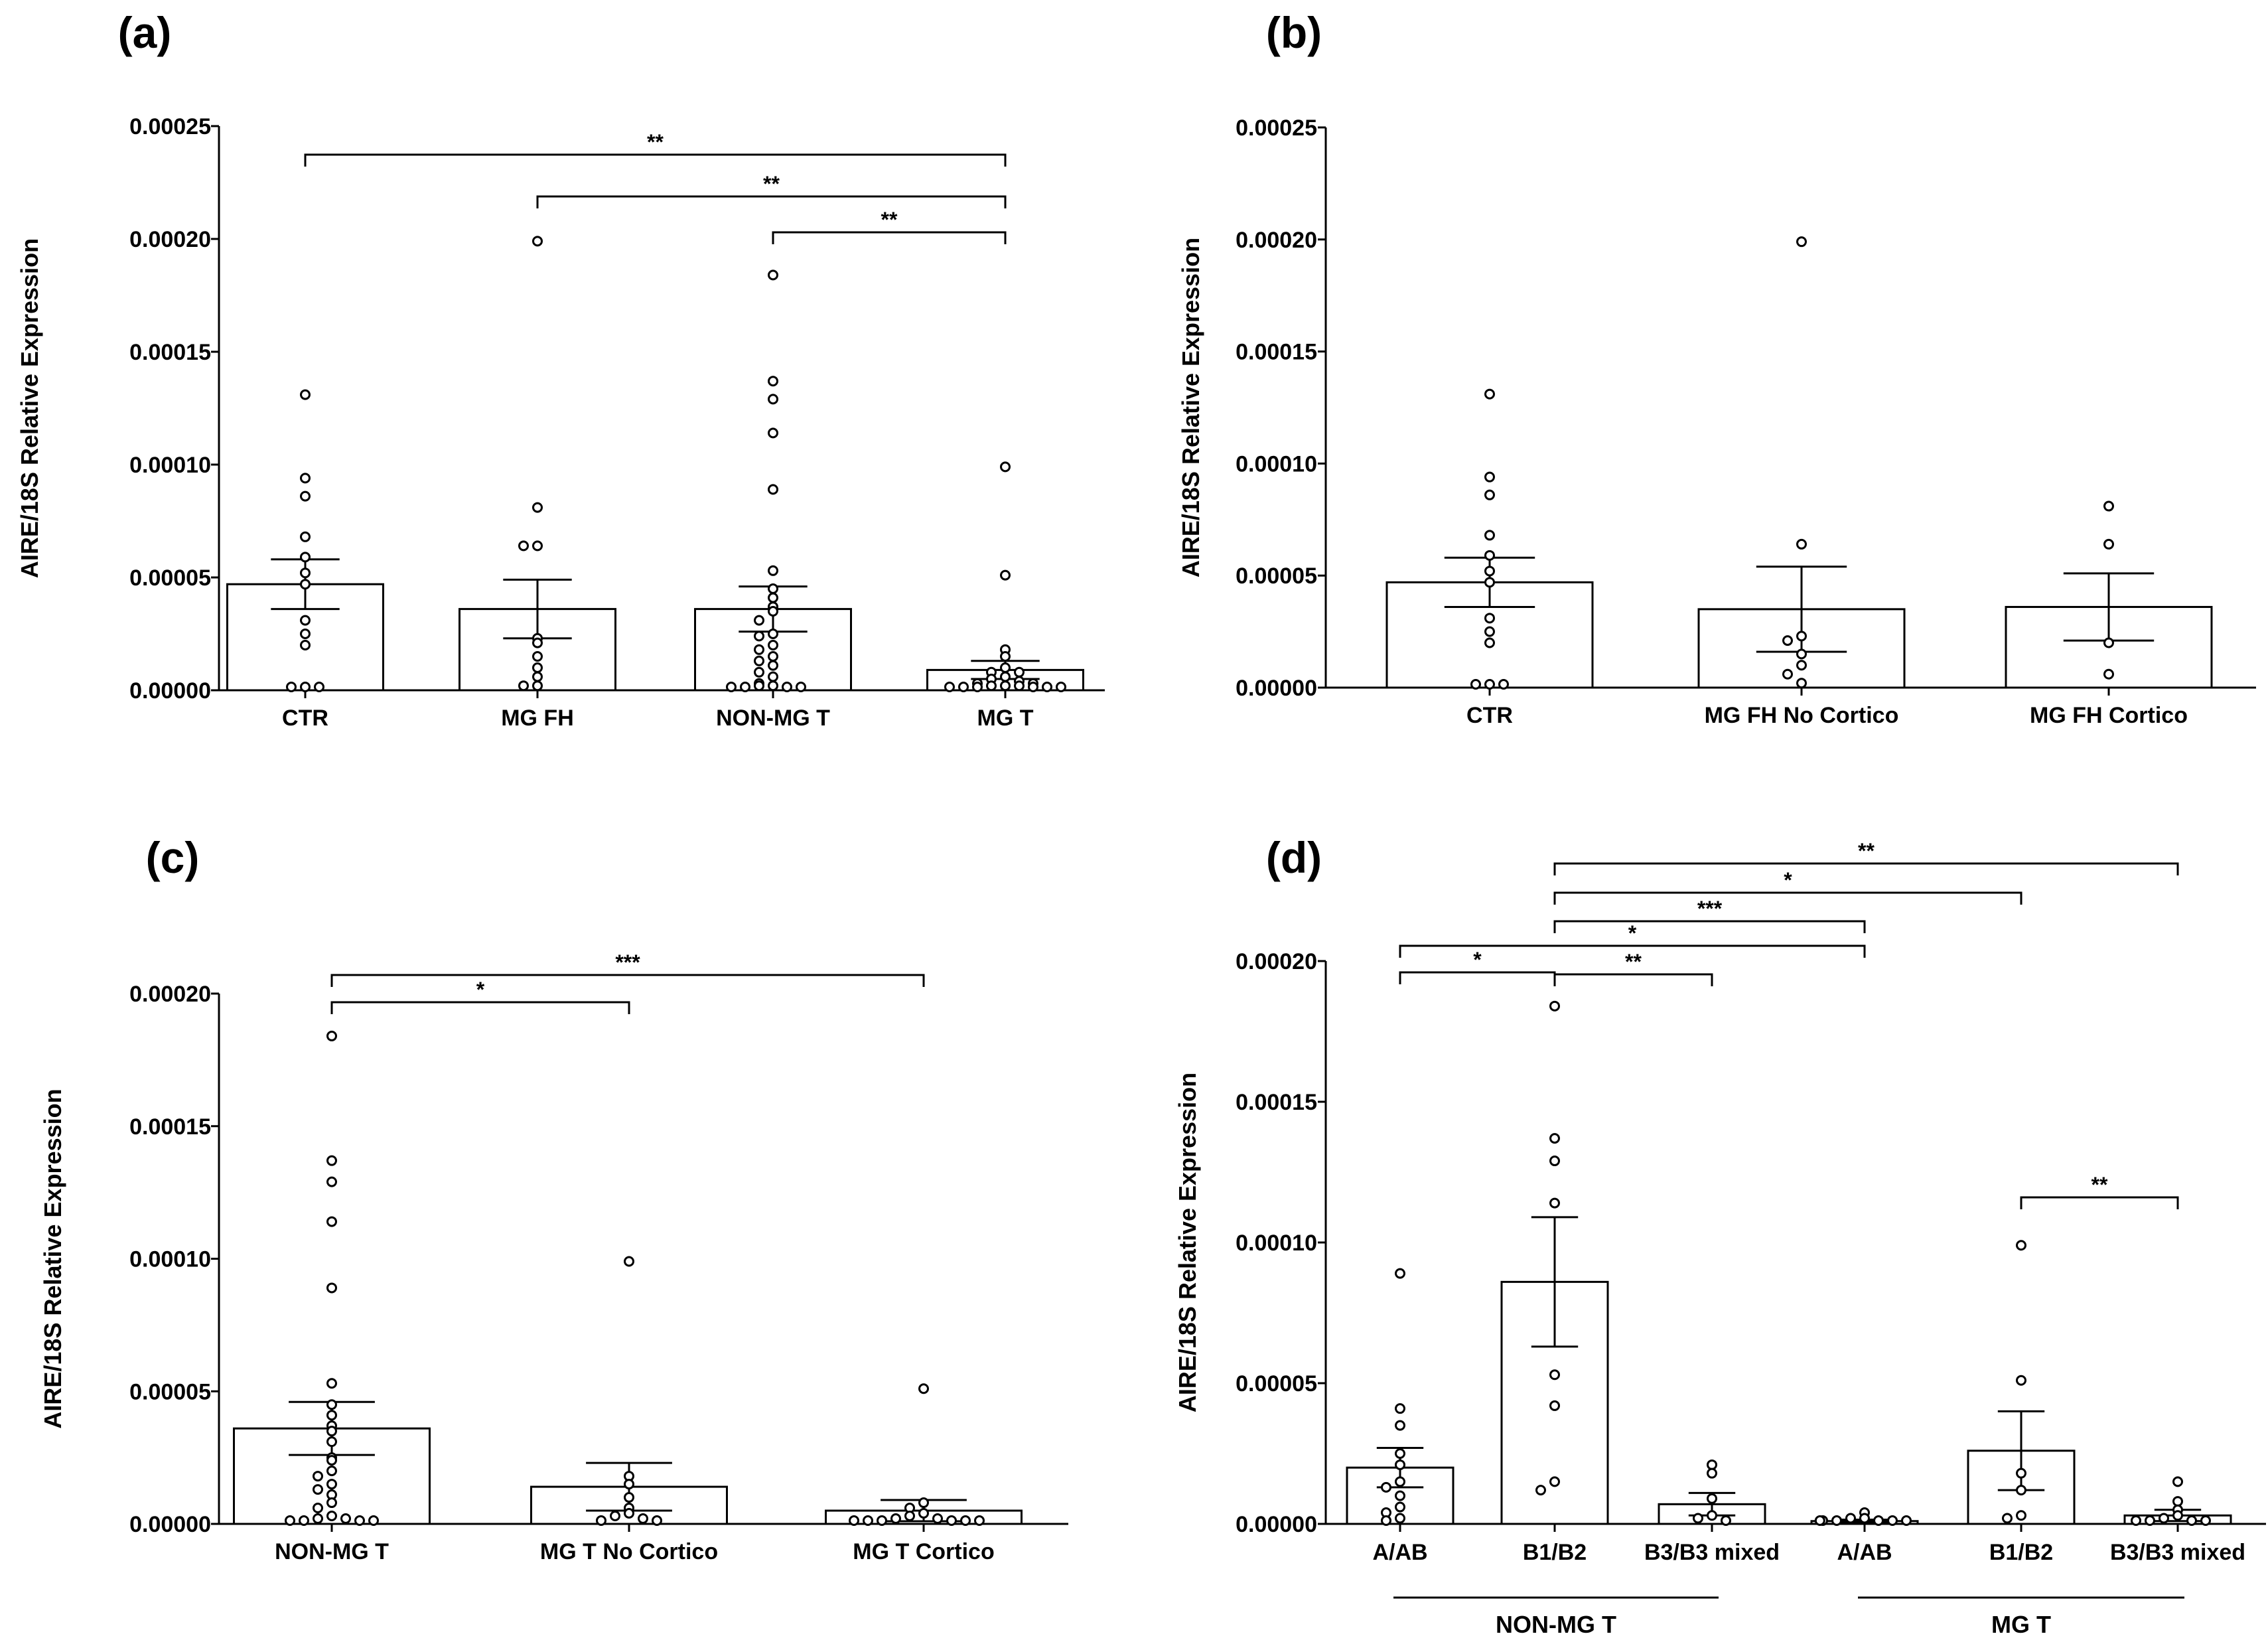  I want to click on y-tick-label: 0.00010, so click(170, 466).